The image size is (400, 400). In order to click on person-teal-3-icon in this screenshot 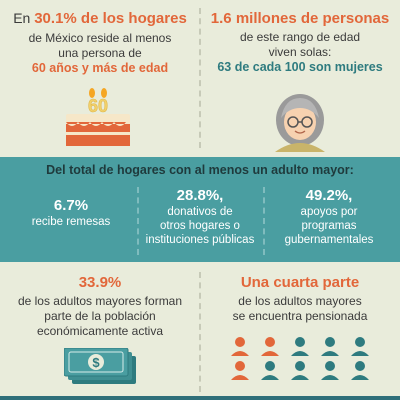, I will do `click(360, 346)`.